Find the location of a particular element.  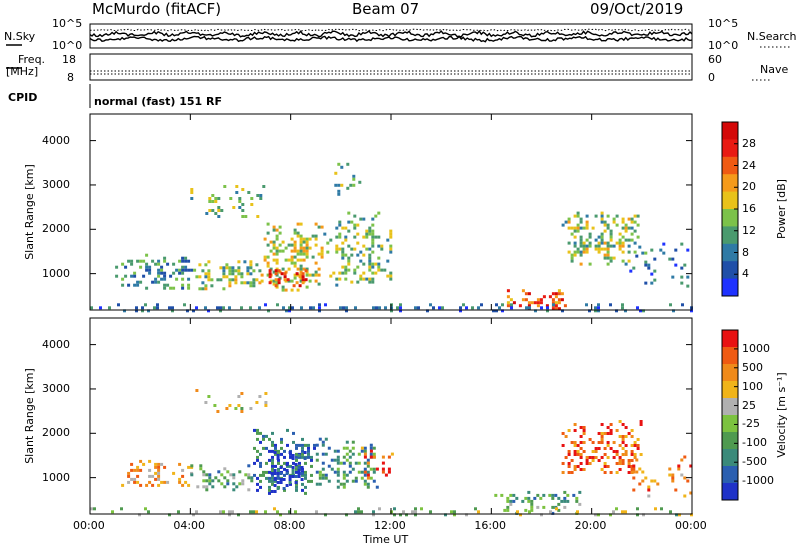

noise-tick-right-bottom: 10^0 is located at coordinates (723, 45).